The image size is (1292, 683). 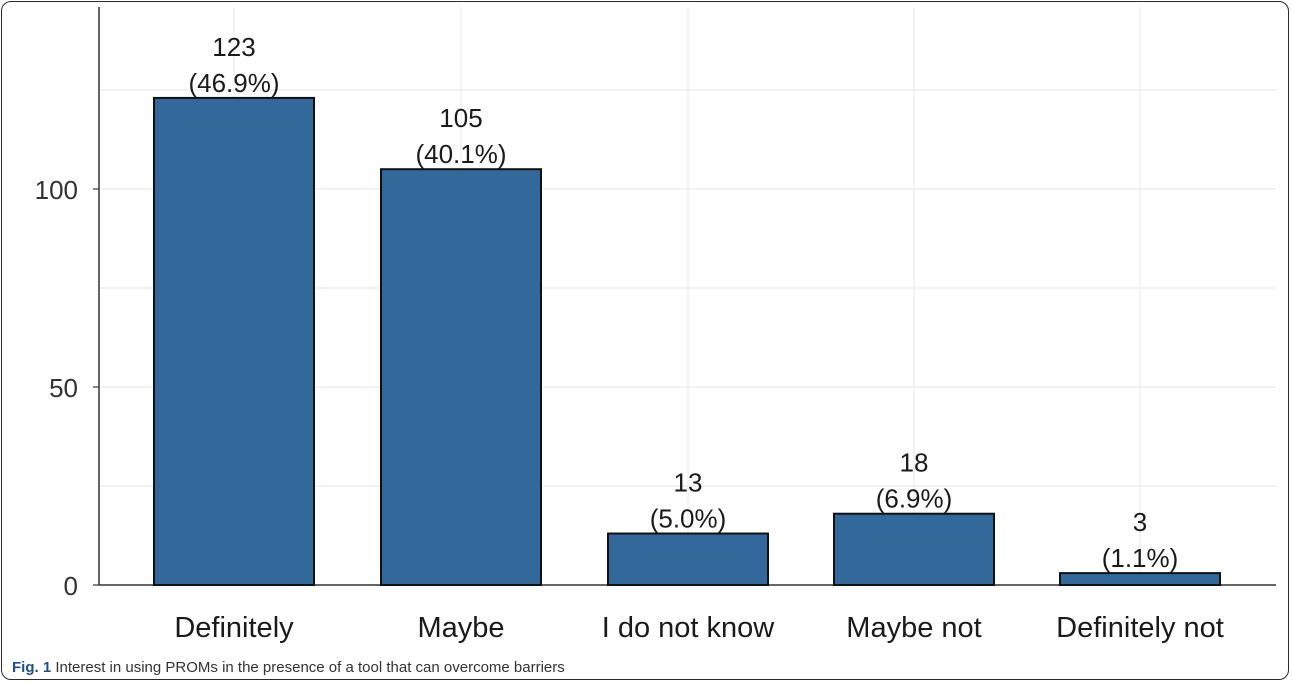 What do you see at coordinates (233, 83) in the screenshot?
I see `data-label-percent: (46.9%)` at bounding box center [233, 83].